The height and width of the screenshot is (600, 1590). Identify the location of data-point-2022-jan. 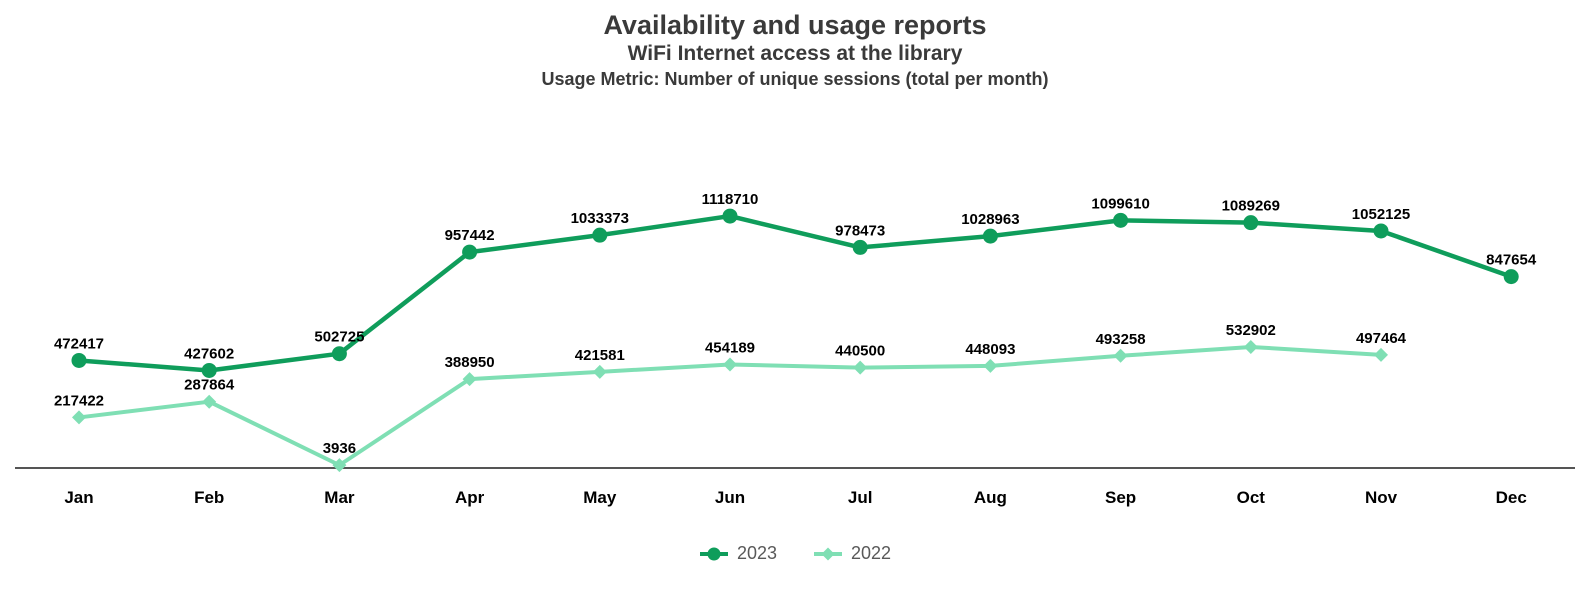
(79, 417).